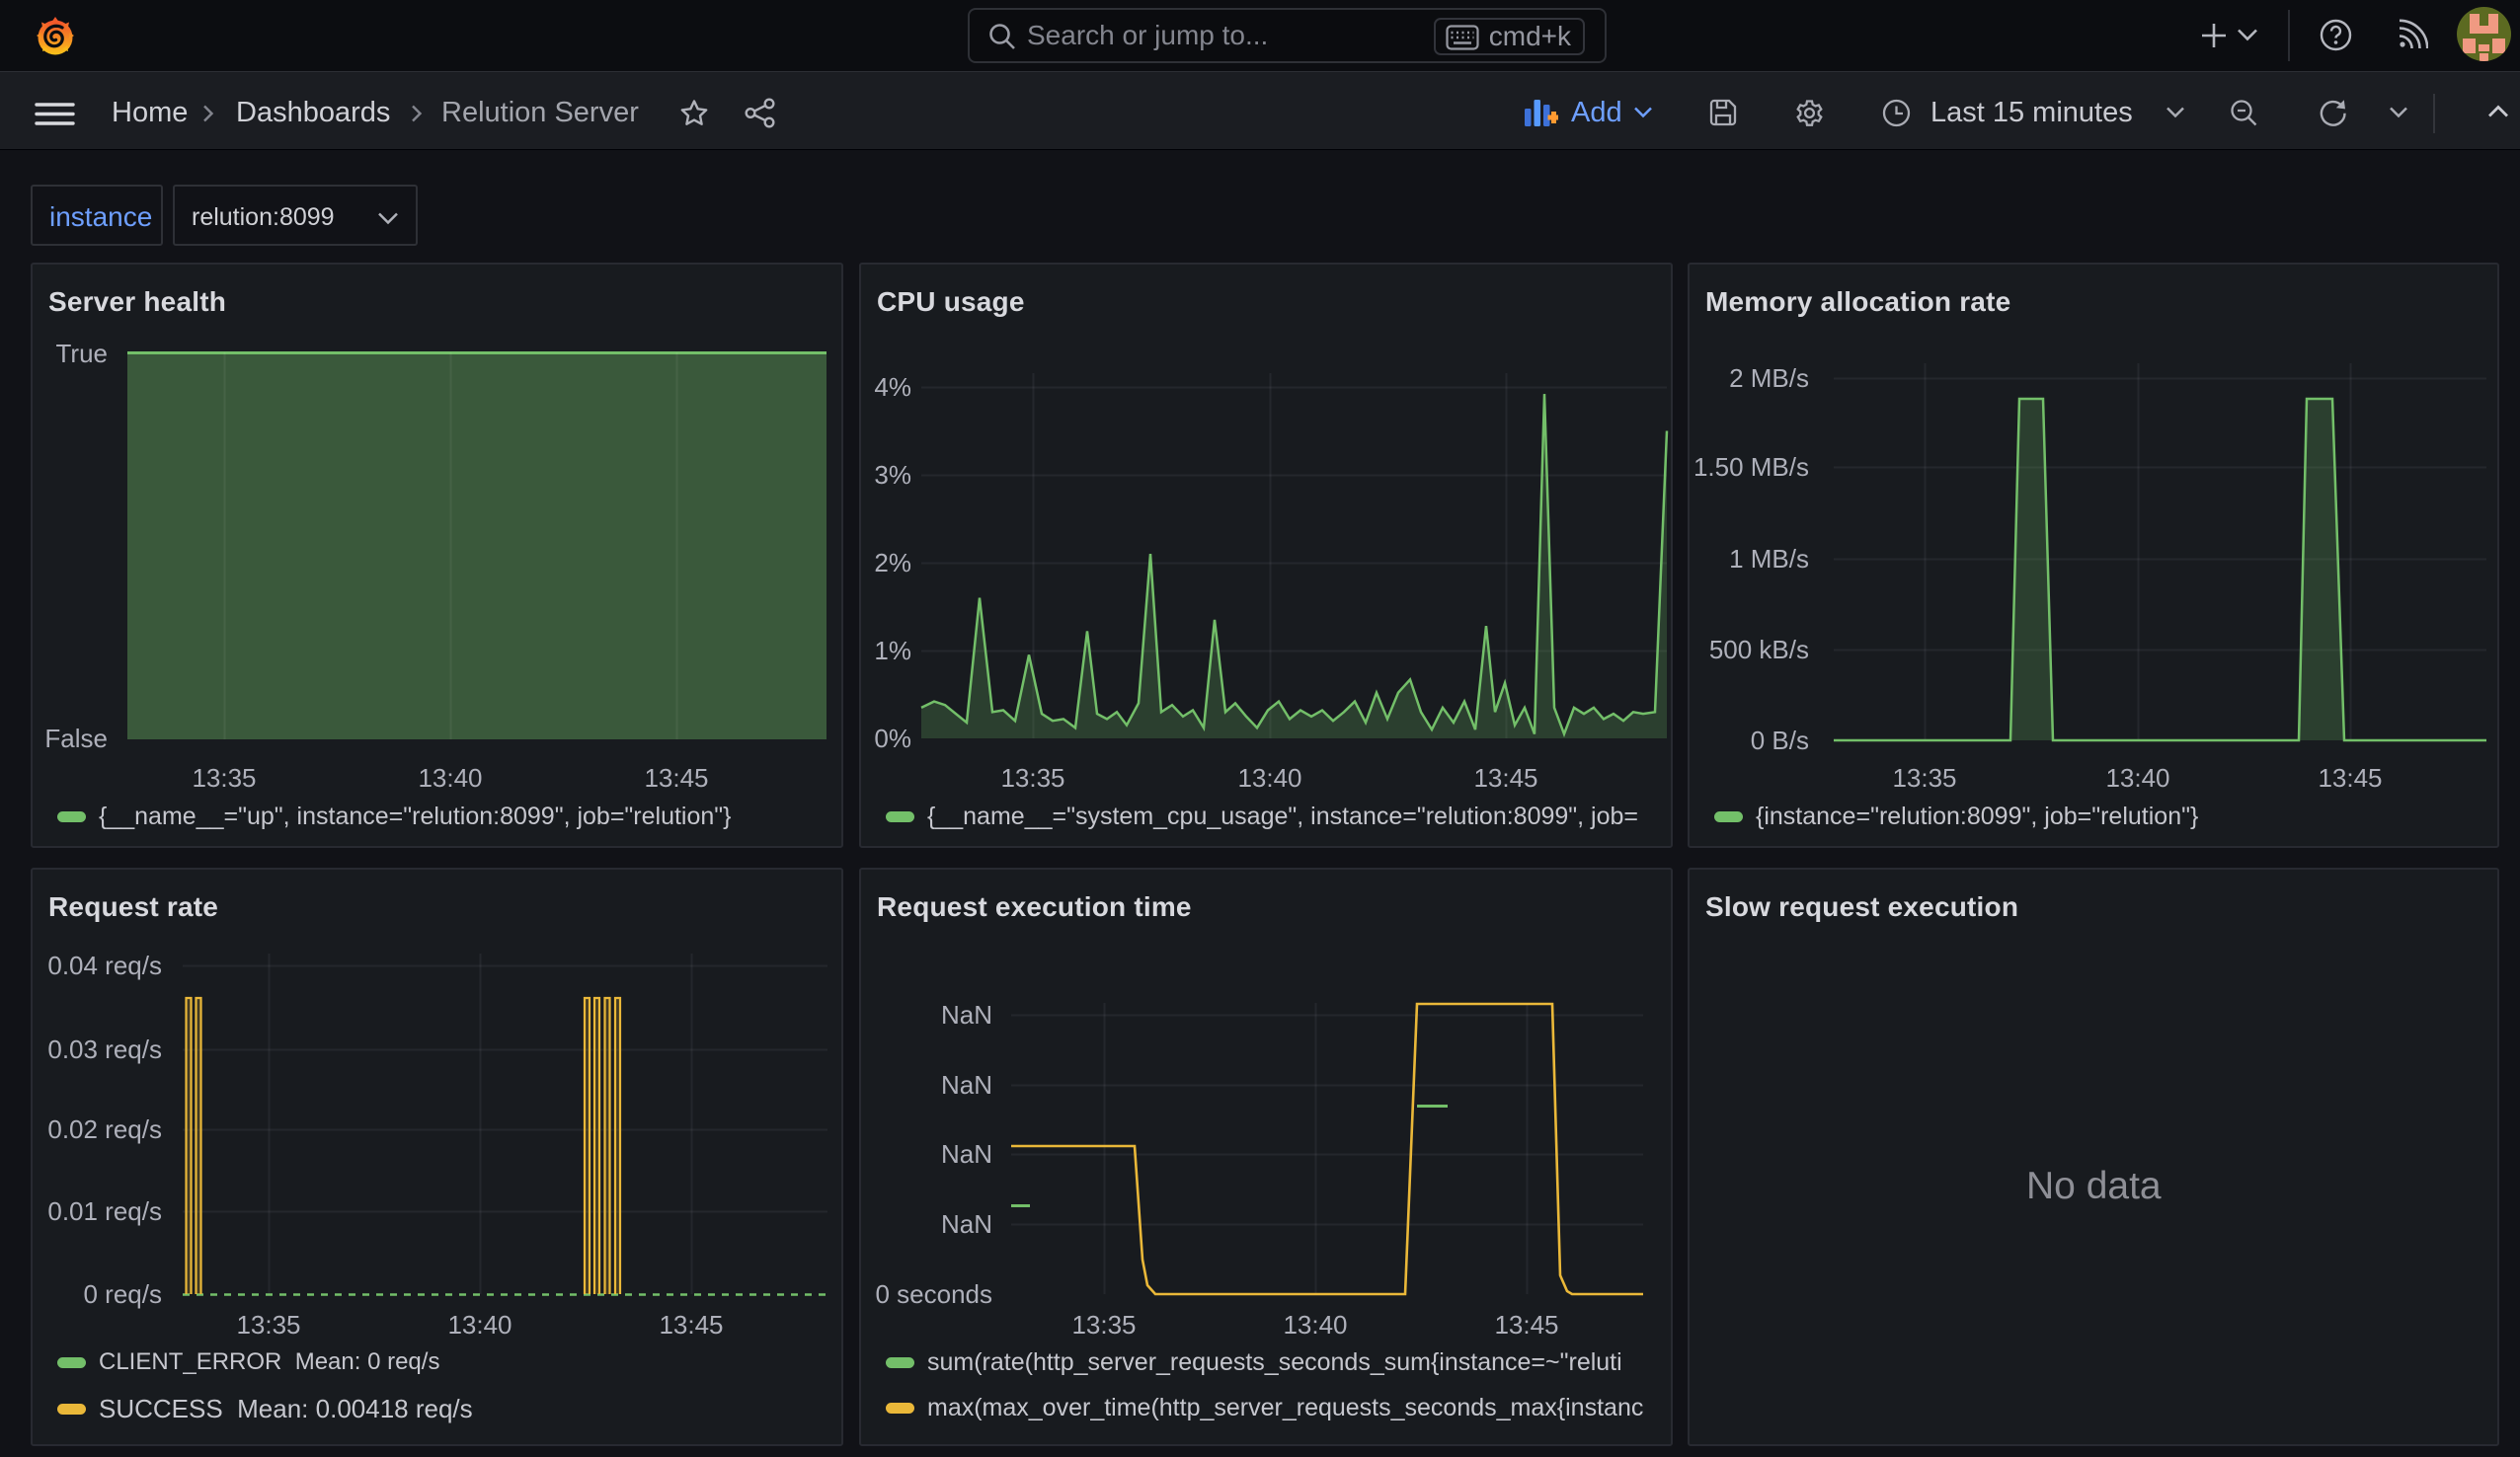  I want to click on svg-text: 1%, so click(892, 650).